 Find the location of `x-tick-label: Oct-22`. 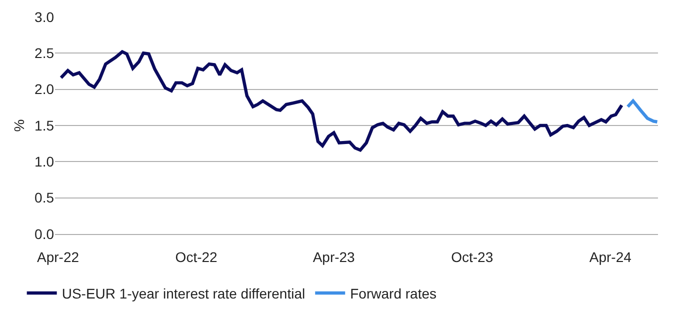

x-tick-label: Oct-22 is located at coordinates (196, 256).